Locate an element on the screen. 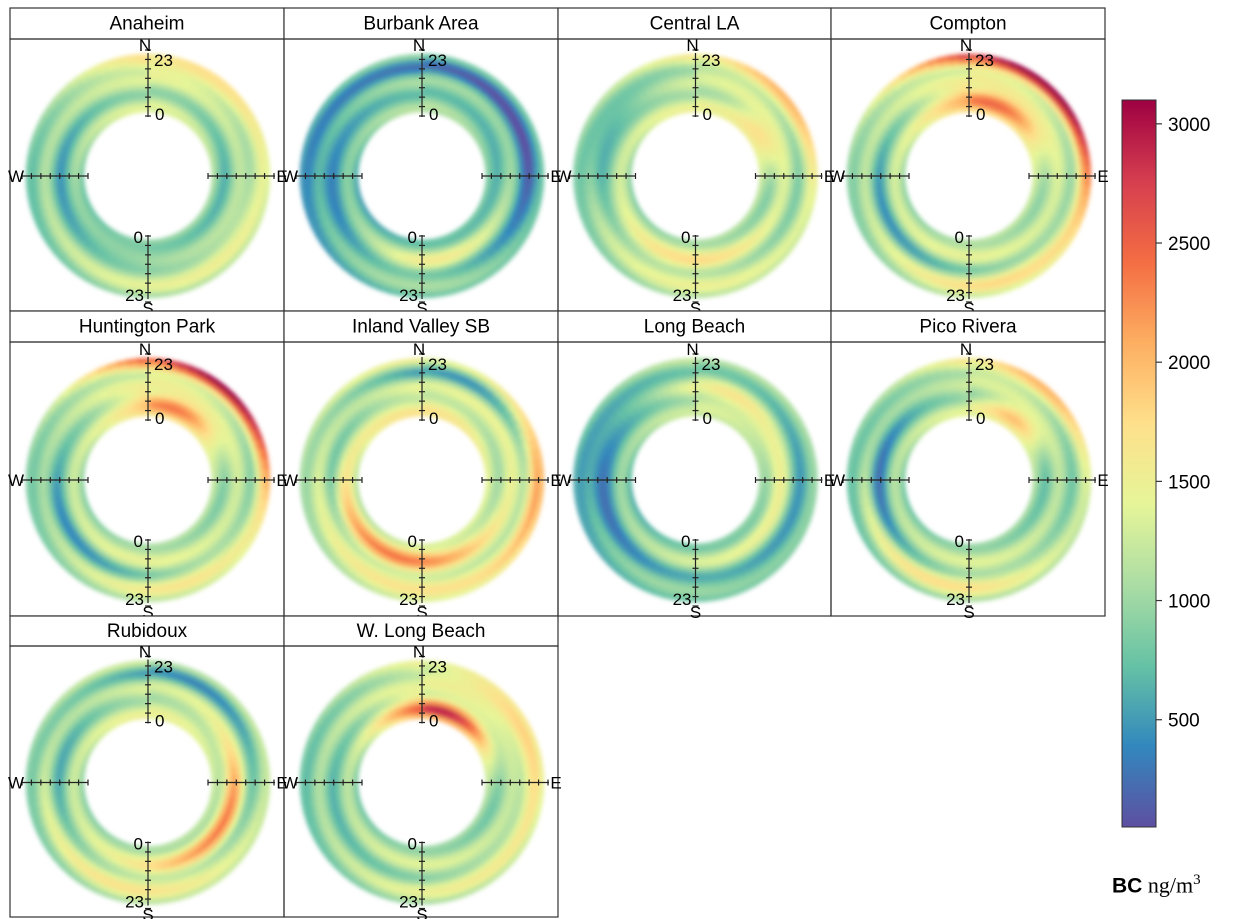 This screenshot has width=1247, height=919. axis-label-hour-start-north: 0 is located at coordinates (980, 114).